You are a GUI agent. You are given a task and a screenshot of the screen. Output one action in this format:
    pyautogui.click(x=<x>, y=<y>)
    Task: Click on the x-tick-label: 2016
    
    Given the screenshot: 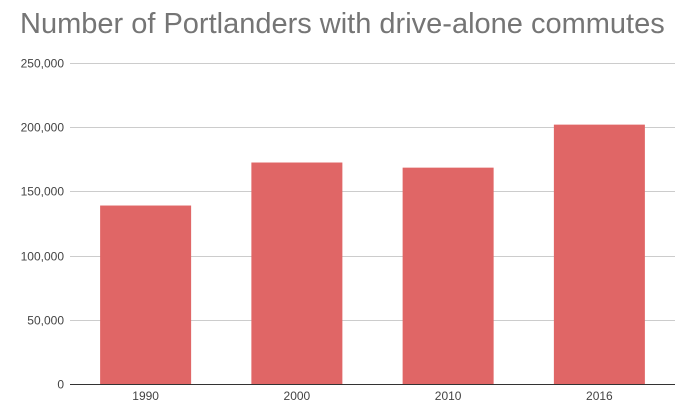 What is the action you would take?
    pyautogui.click(x=599, y=396)
    